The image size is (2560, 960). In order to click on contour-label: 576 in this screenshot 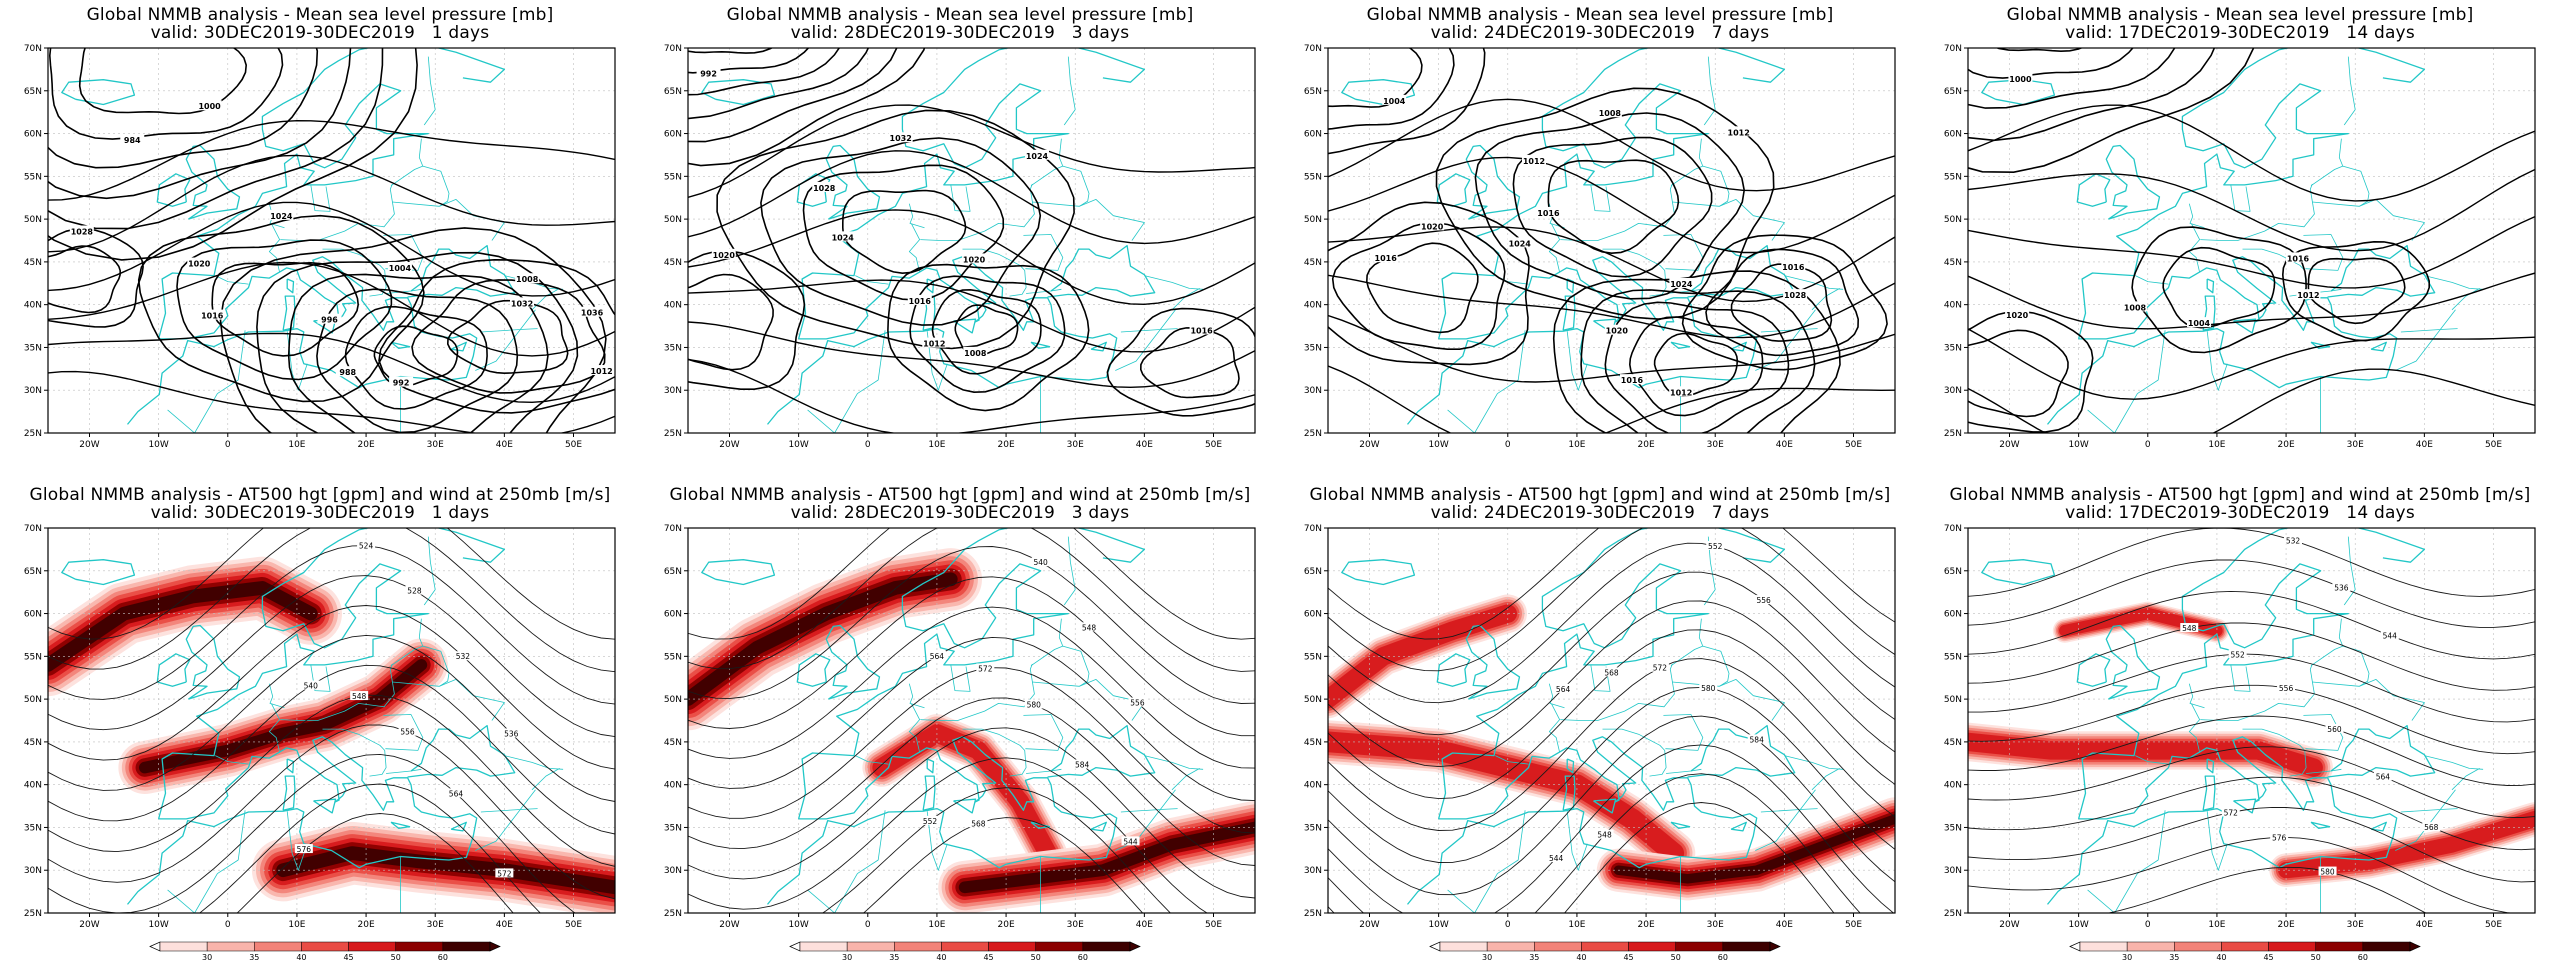, I will do `click(304, 849)`.